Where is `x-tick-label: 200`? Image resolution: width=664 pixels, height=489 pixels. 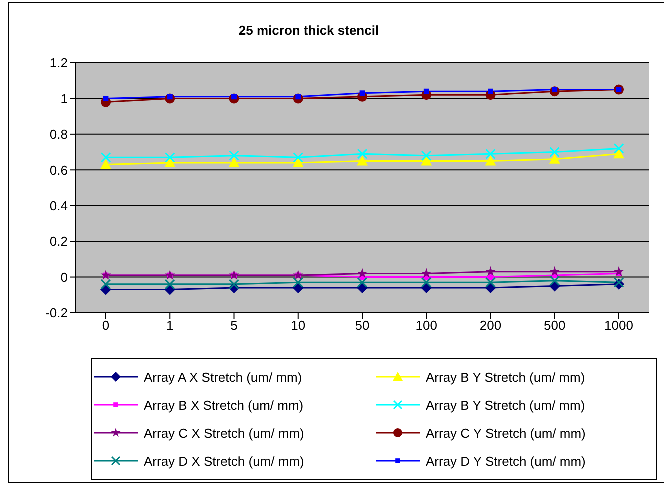
x-tick-label: 200 is located at coordinates (491, 326).